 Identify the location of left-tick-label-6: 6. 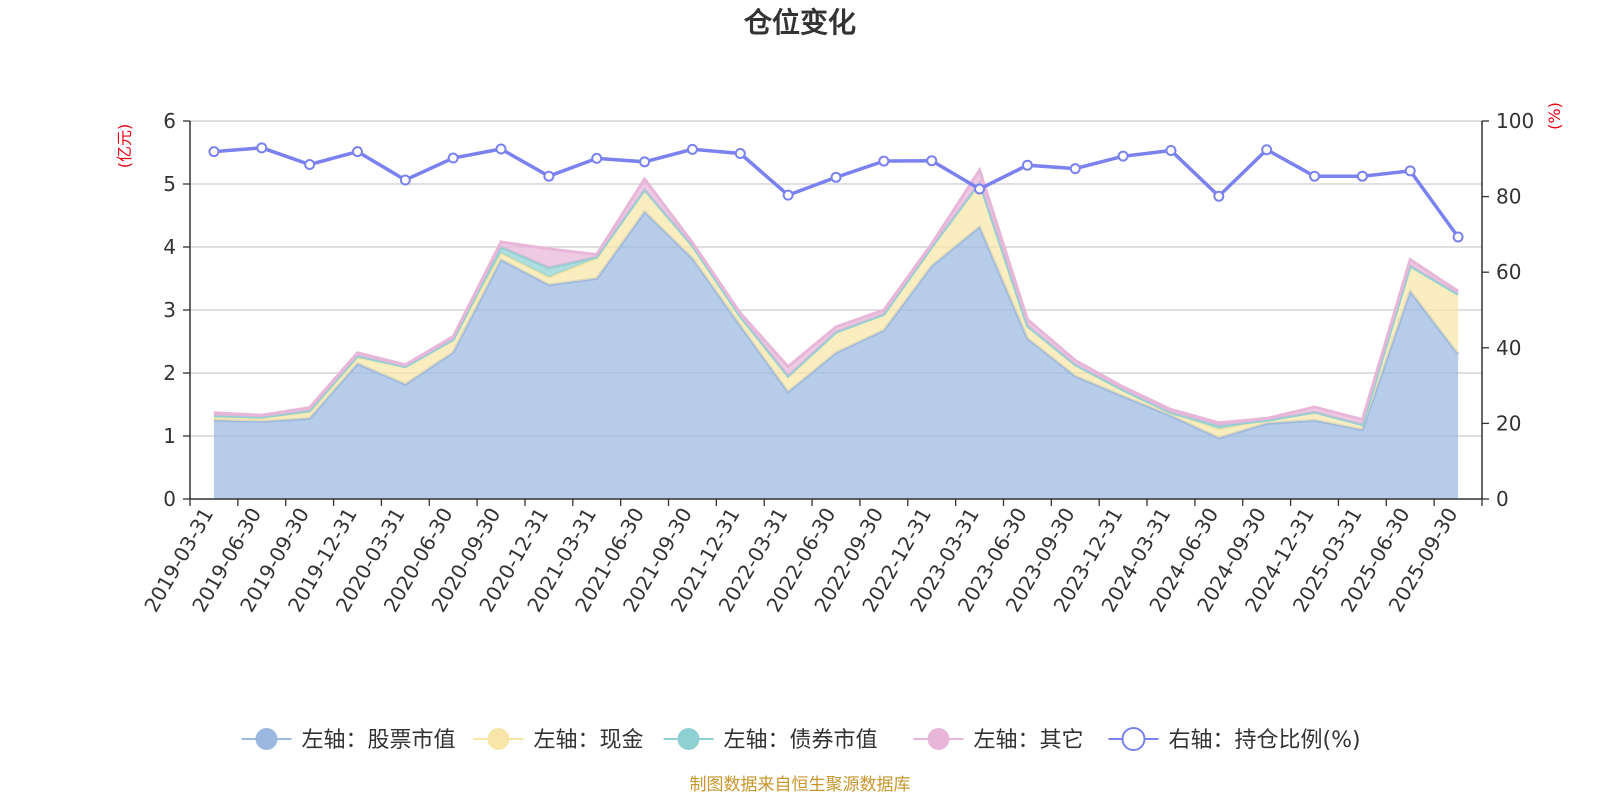
(169, 121).